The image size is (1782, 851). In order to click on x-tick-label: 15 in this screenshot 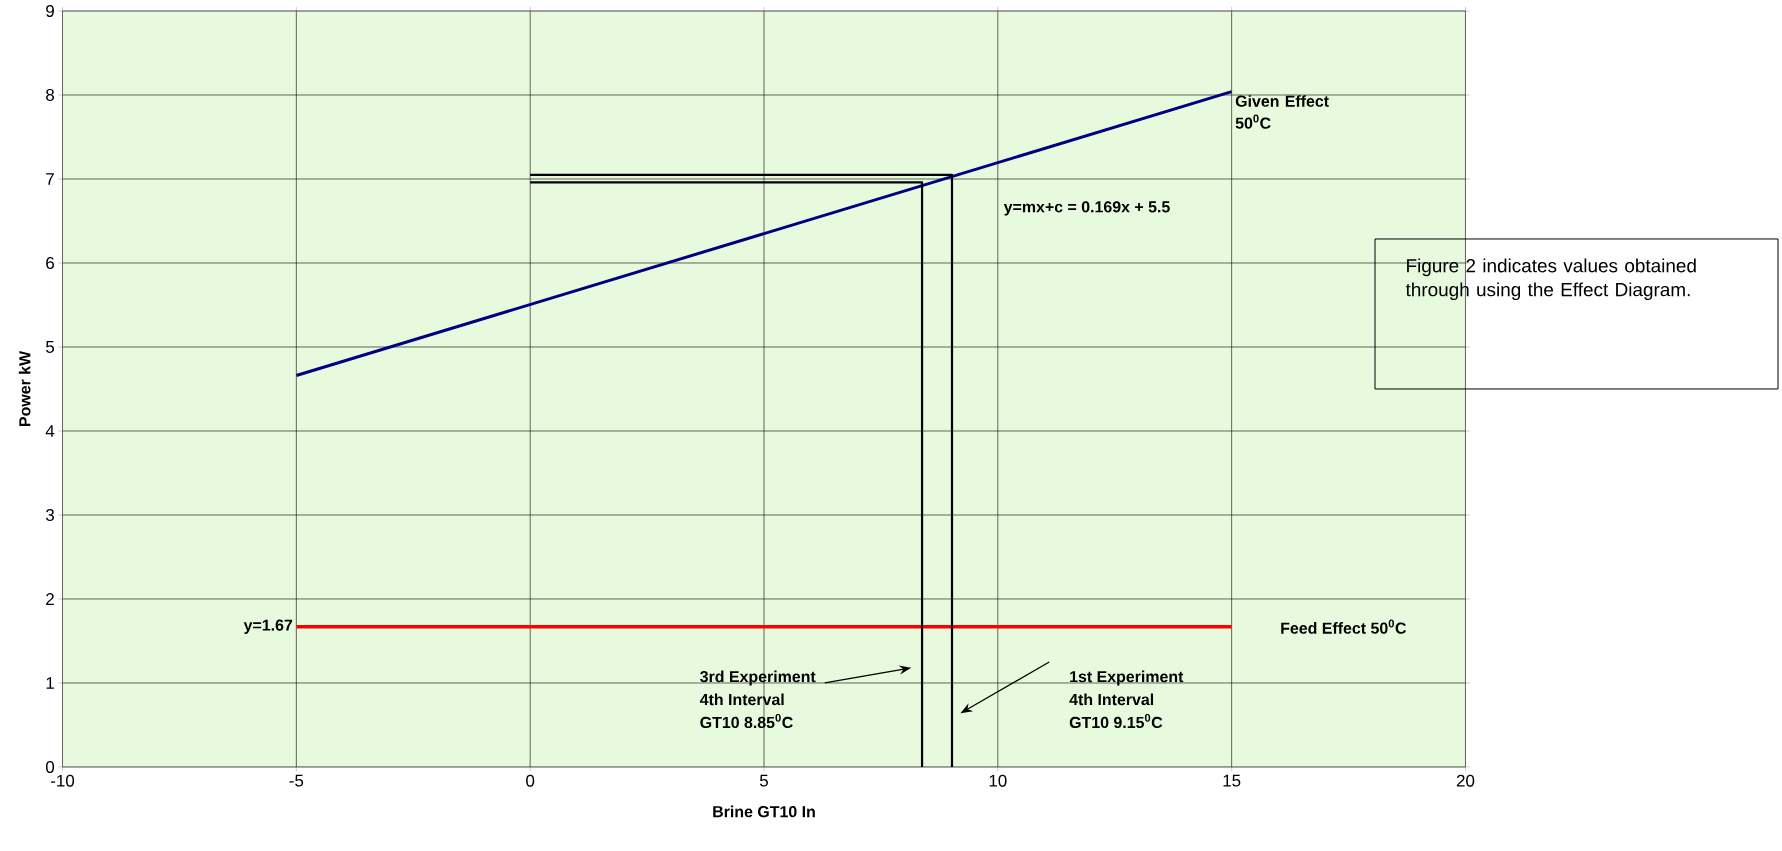, I will do `click(1232, 780)`.